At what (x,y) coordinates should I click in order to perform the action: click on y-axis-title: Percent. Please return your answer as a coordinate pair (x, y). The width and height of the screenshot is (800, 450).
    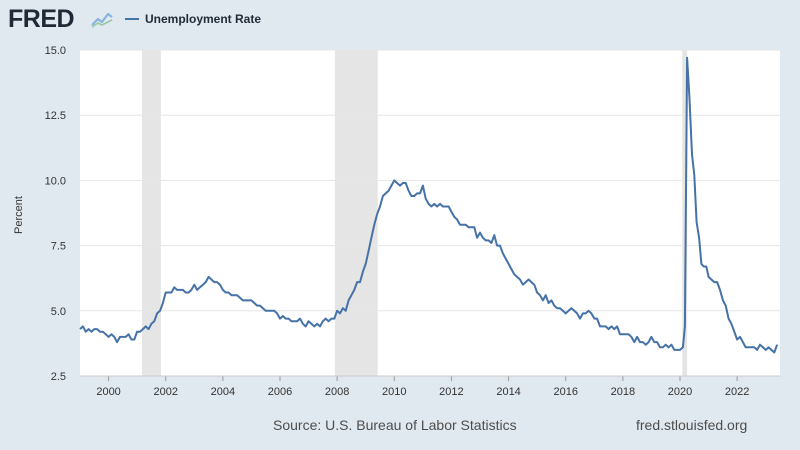
    Looking at the image, I should click on (19, 215).